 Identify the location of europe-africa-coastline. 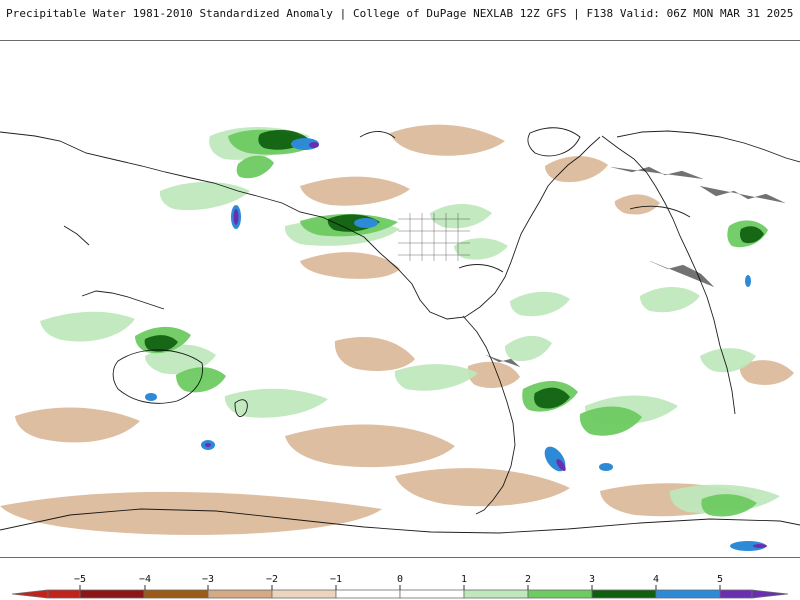
(668, 275).